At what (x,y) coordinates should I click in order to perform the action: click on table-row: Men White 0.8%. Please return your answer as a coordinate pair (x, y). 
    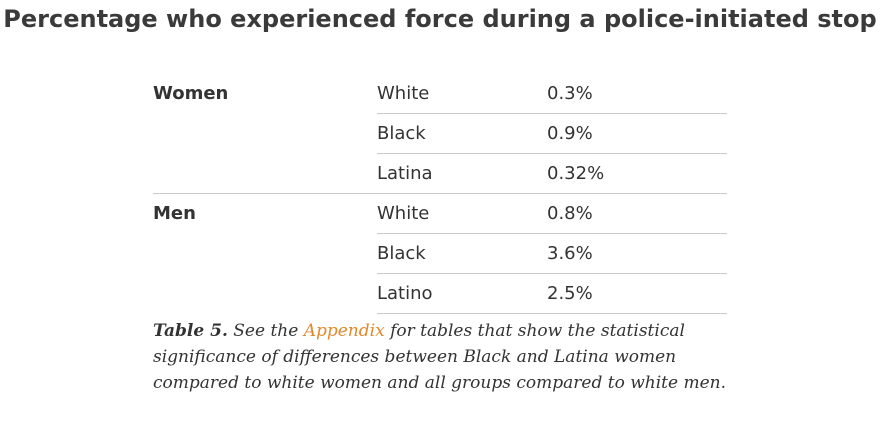
    Looking at the image, I should click on (440, 213).